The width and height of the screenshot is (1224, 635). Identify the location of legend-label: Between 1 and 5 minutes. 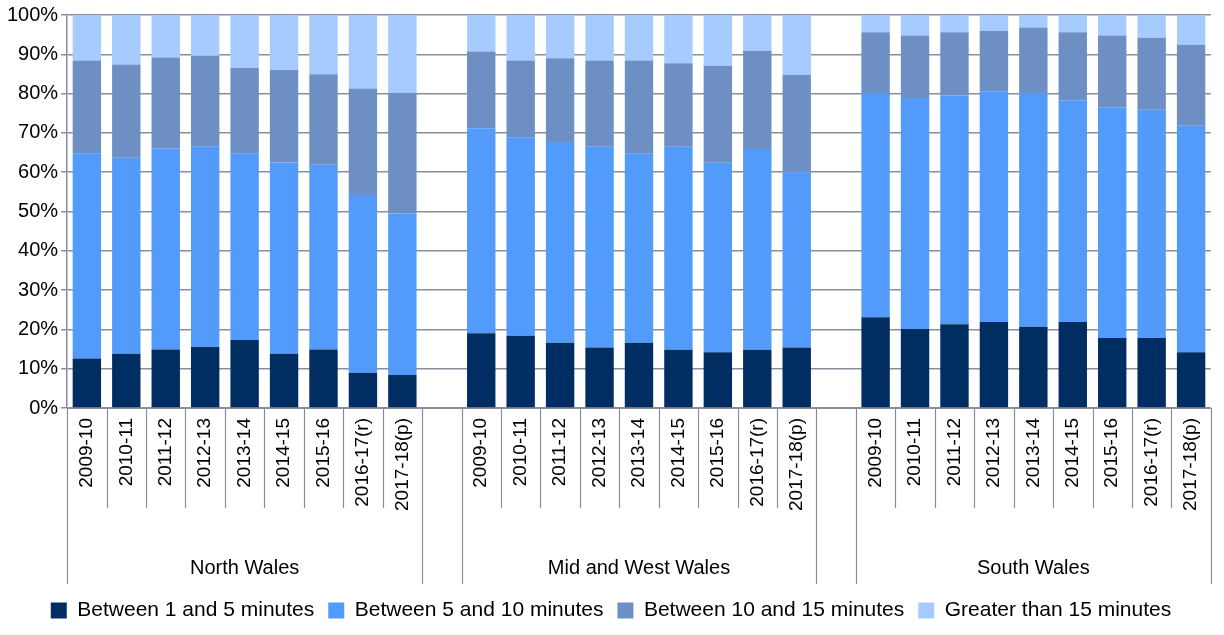
(196, 609).